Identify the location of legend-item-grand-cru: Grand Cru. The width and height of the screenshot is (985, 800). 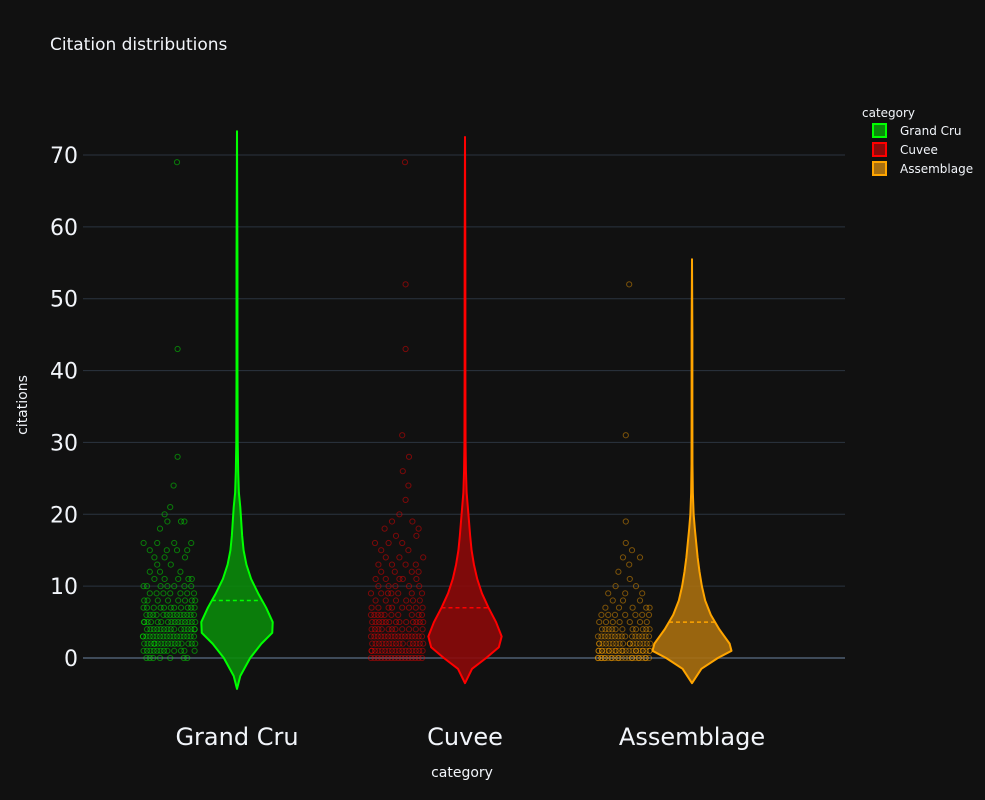
(917, 130).